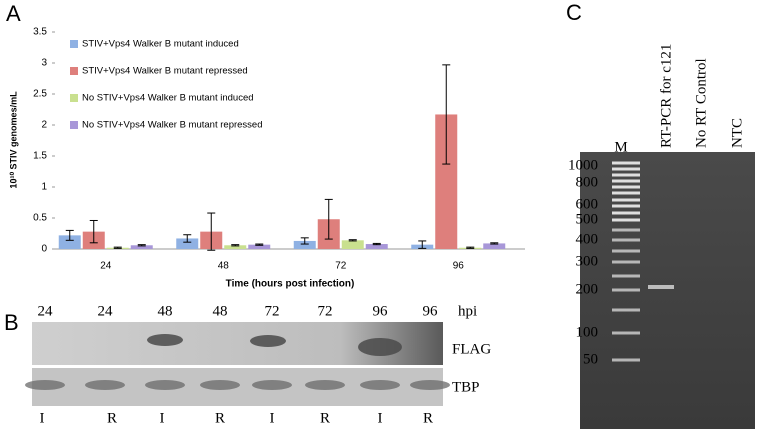 This screenshot has width=758, height=429. What do you see at coordinates (44, 249) in the screenshot?
I see `y-tick-label: 0` at bounding box center [44, 249].